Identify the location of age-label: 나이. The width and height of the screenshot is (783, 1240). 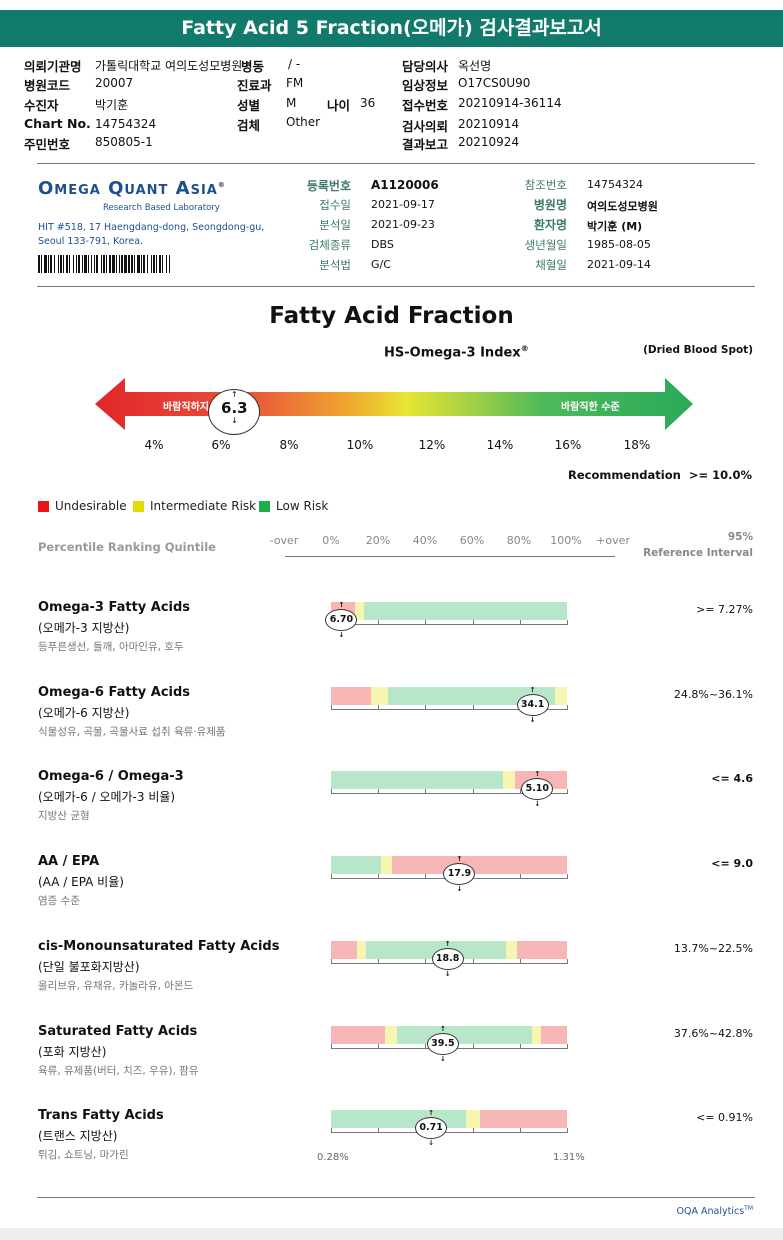
(339, 105).